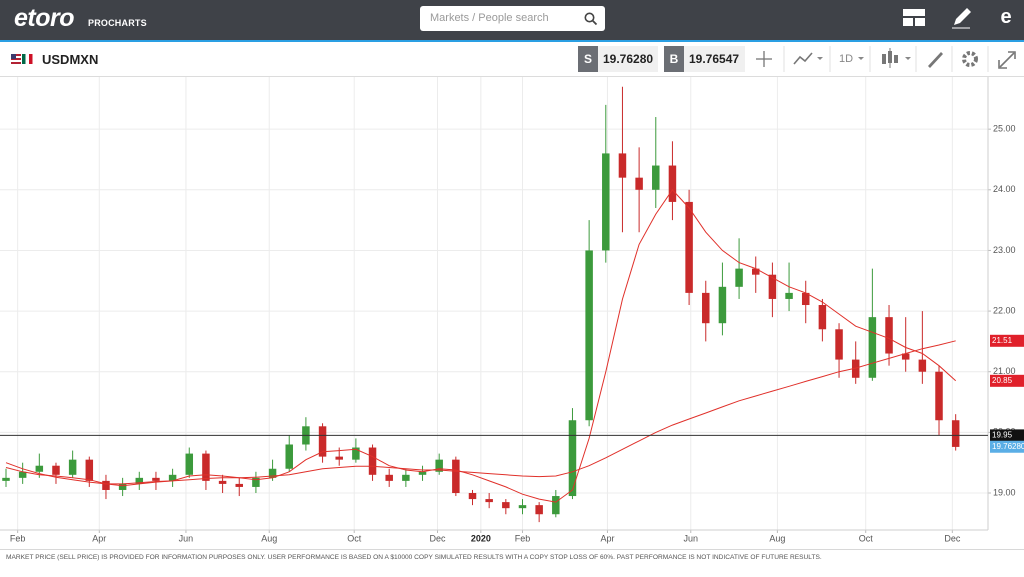 This screenshot has height=577, width=1024. I want to click on logo: etoro, so click(44, 18).